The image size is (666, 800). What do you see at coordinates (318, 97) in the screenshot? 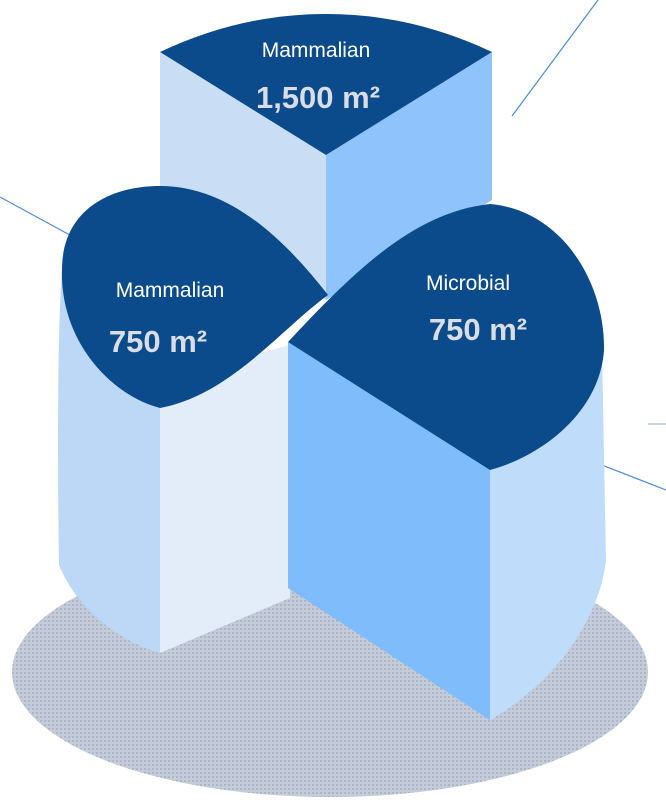
I see `top-module-area-label: 1,500 m²` at bounding box center [318, 97].